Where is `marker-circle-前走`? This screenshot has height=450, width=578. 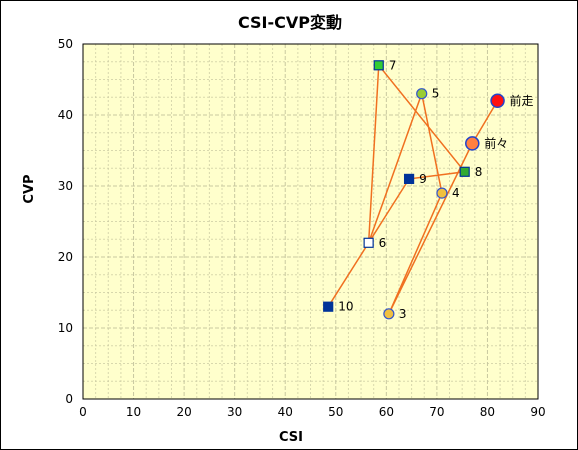 marker-circle-前走 is located at coordinates (497, 101).